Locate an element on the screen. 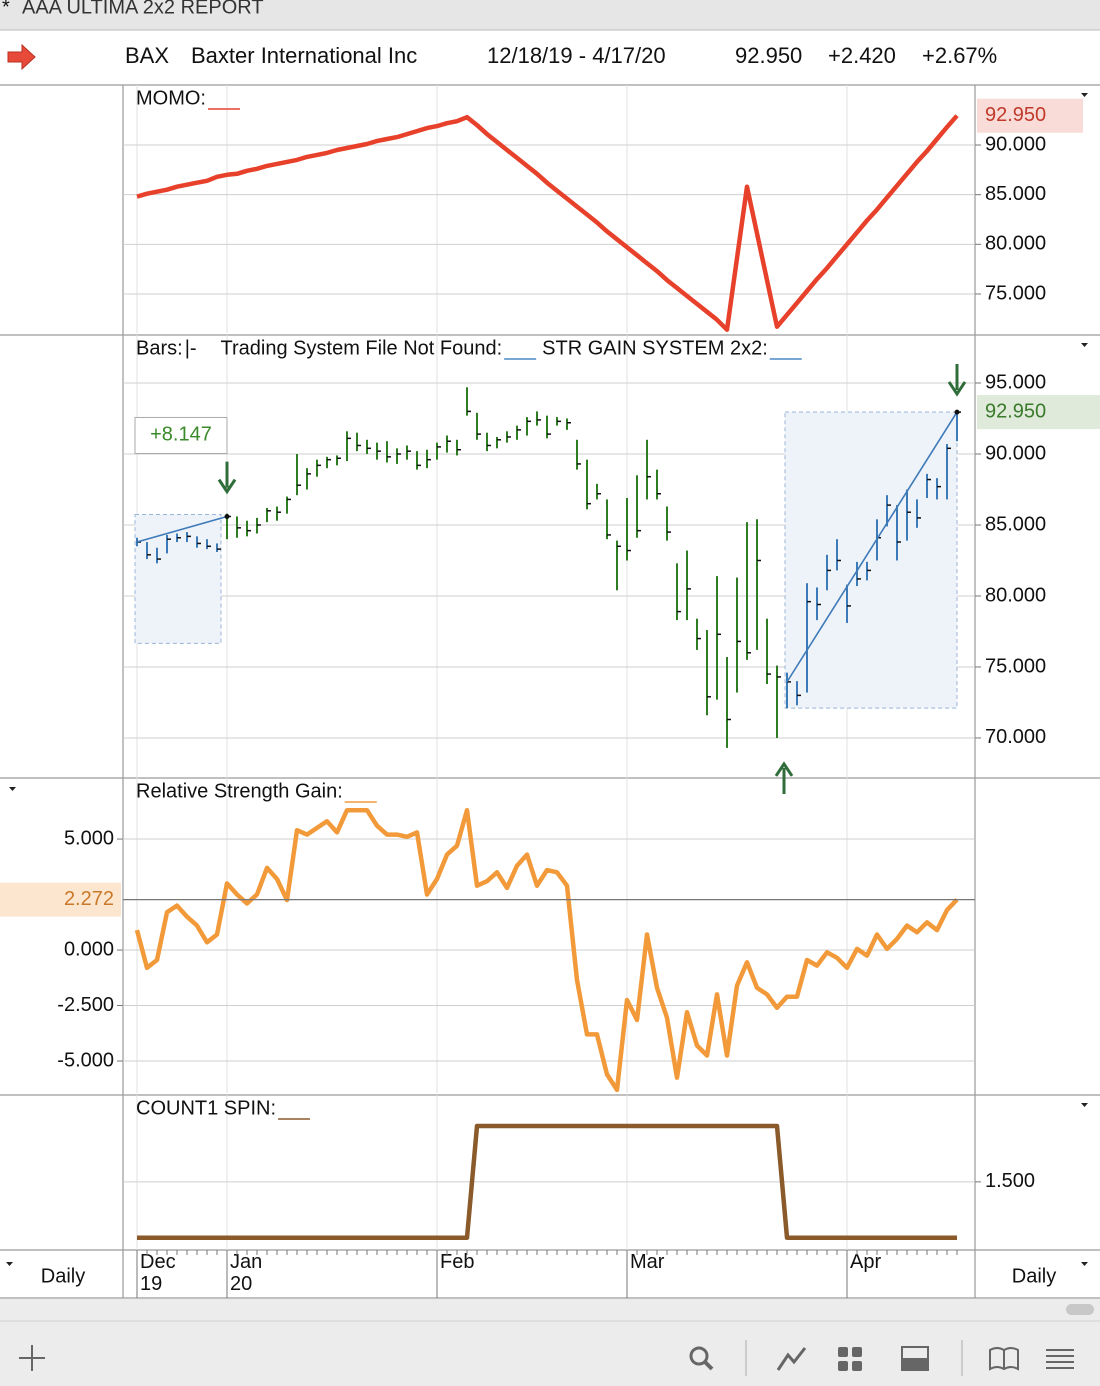 The height and width of the screenshot is (1386, 1100). gain-box is located at coordinates (181, 435).